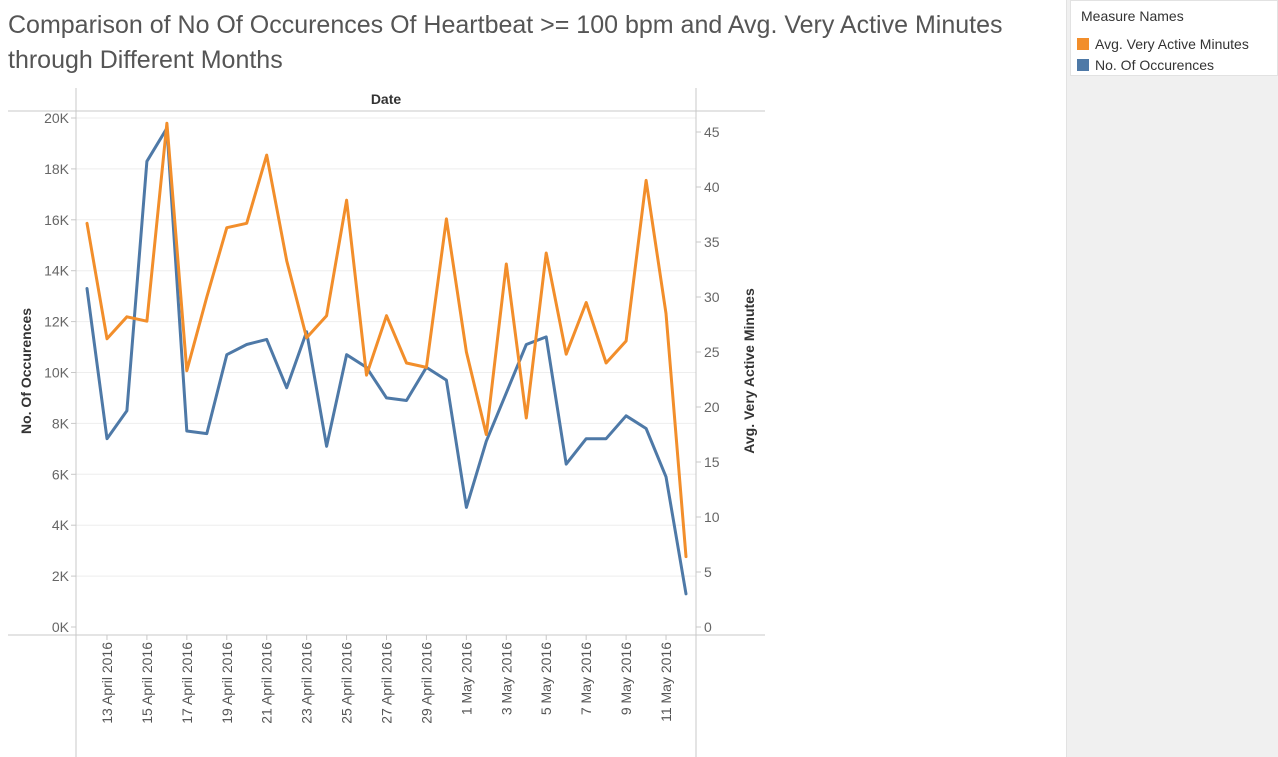  What do you see at coordinates (187, 683) in the screenshot?
I see `x-tick-label: 17 April 2016` at bounding box center [187, 683].